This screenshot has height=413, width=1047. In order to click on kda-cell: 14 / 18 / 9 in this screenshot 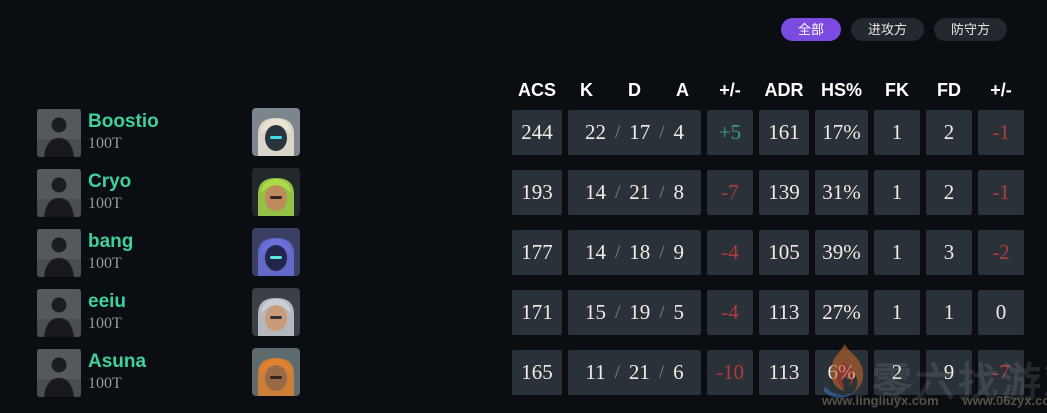, I will do `click(634, 252)`.